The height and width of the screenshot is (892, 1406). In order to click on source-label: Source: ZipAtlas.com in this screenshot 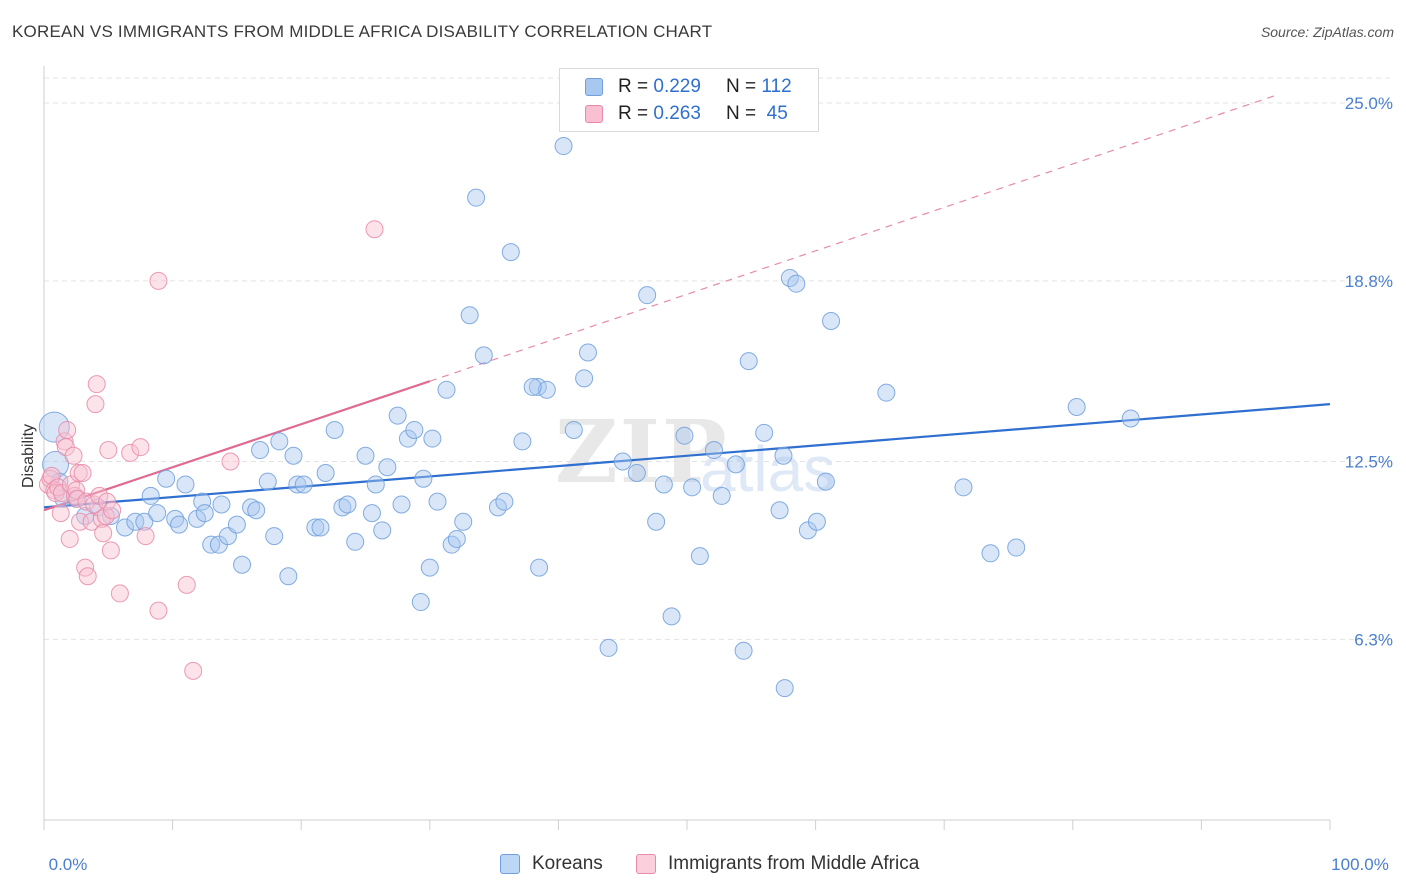, I will do `click(1327, 32)`.